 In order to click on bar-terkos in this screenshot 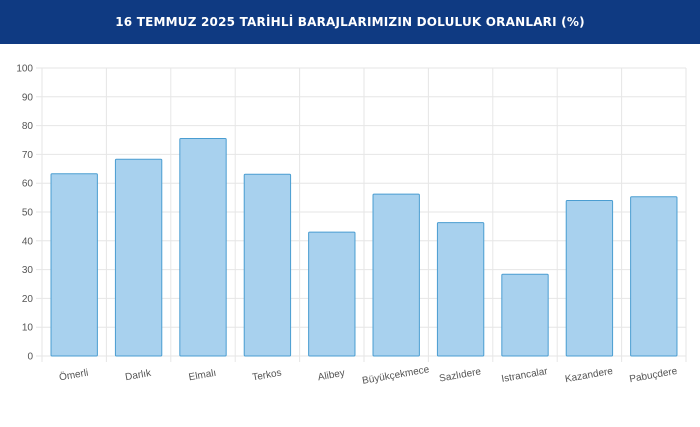, I will do `click(267, 265)`.